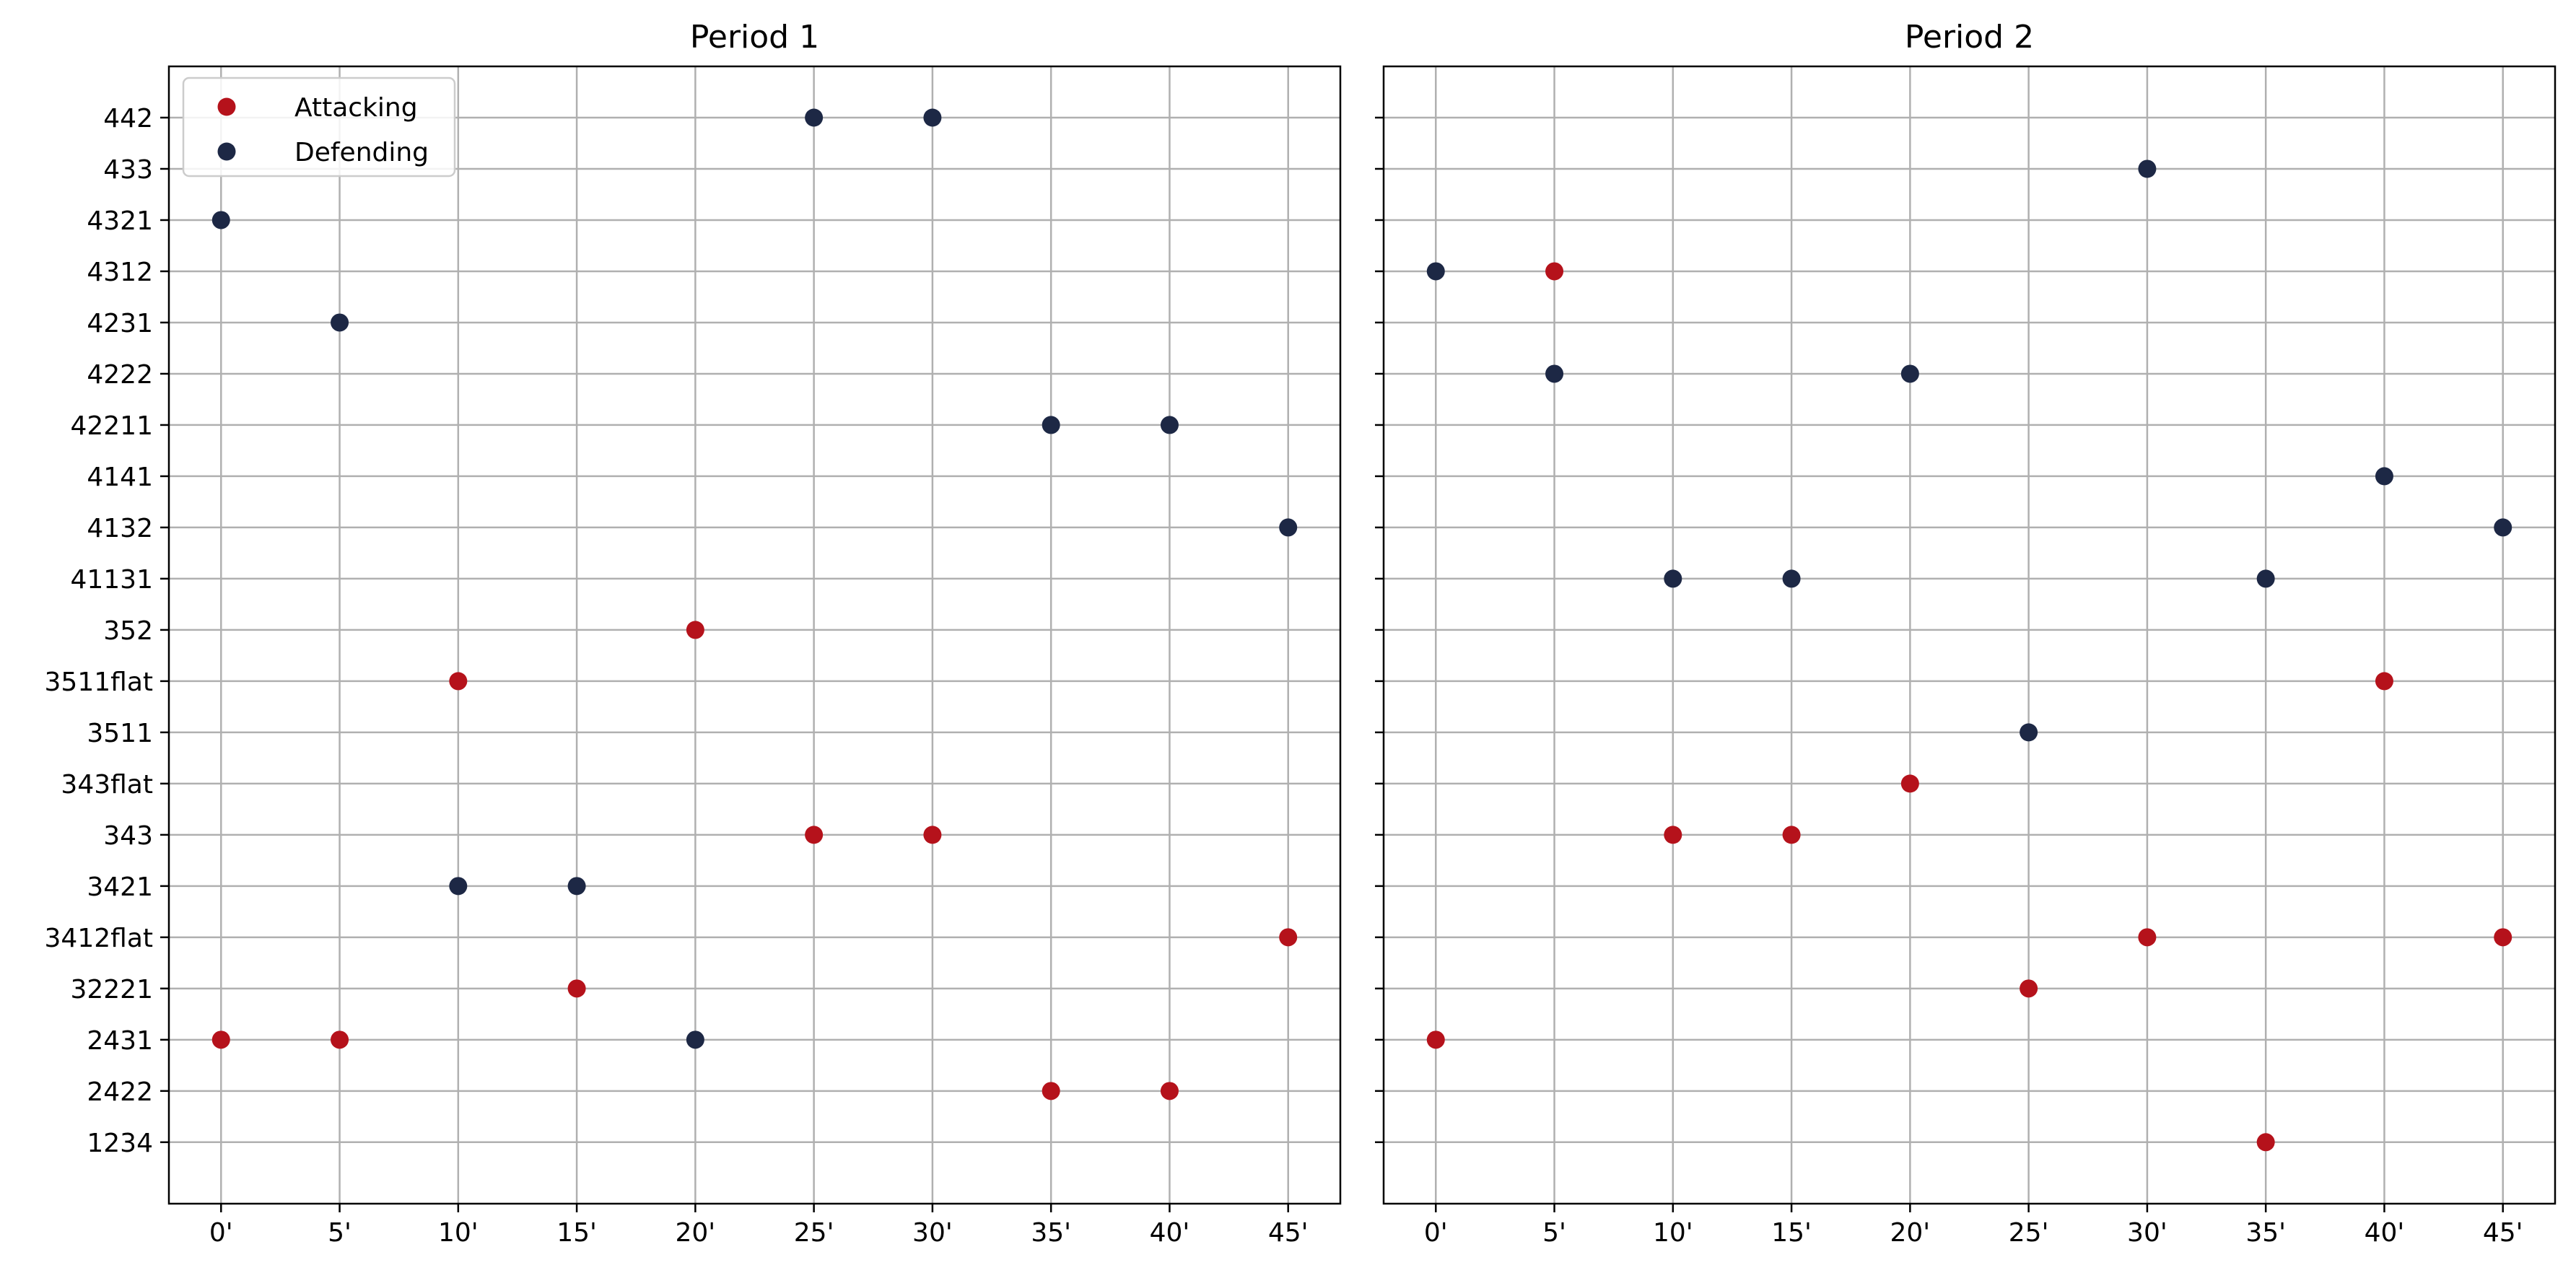  What do you see at coordinates (128, 119) in the screenshot?
I see `y-tick-label: 442` at bounding box center [128, 119].